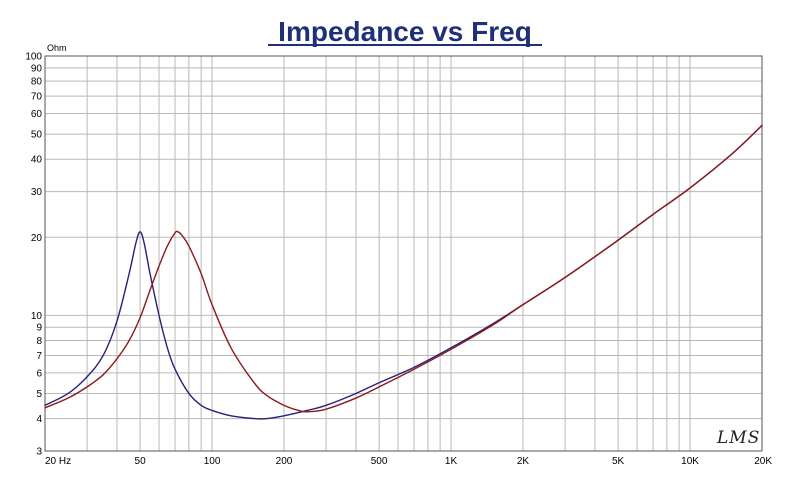 This screenshot has width=800, height=481. I want to click on y-tick-label: 7, so click(39, 356).